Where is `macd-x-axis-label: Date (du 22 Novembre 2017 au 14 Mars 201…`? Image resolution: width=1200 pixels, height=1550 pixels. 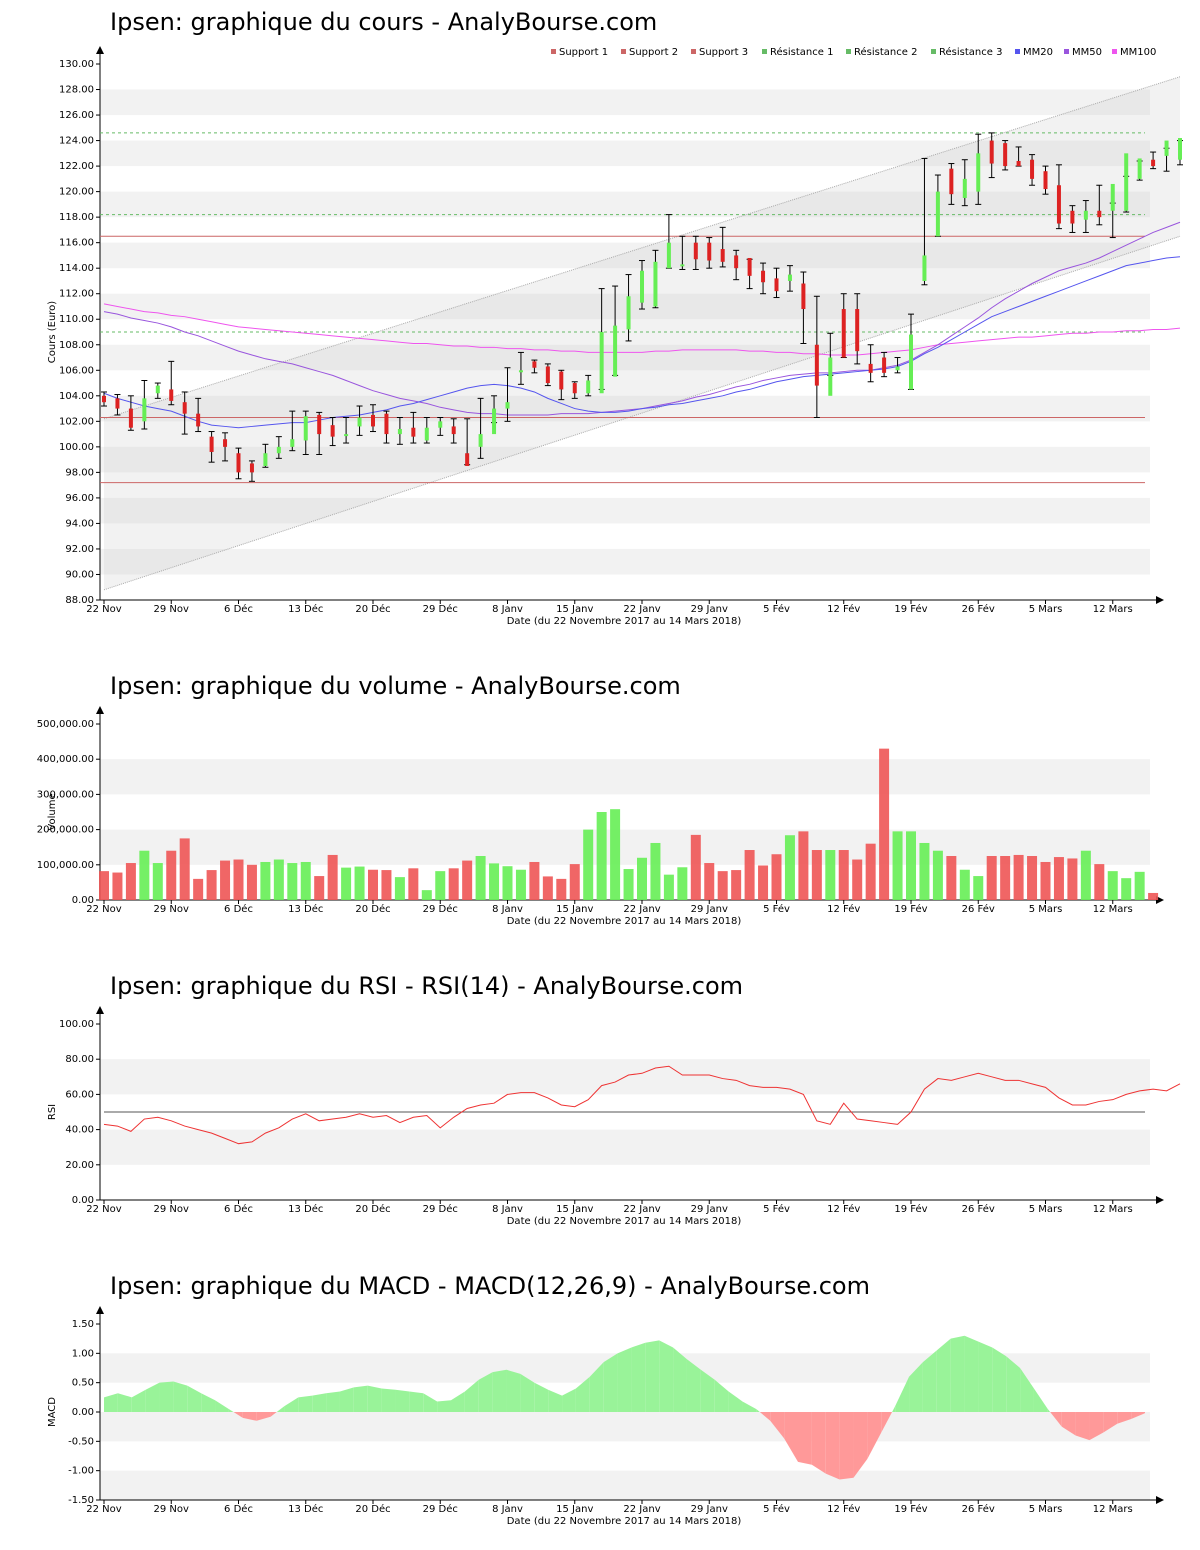
macd-x-axis-label: Date (du 22 Novembre 2017 au 14 Mars 201… is located at coordinates (624, 1521).